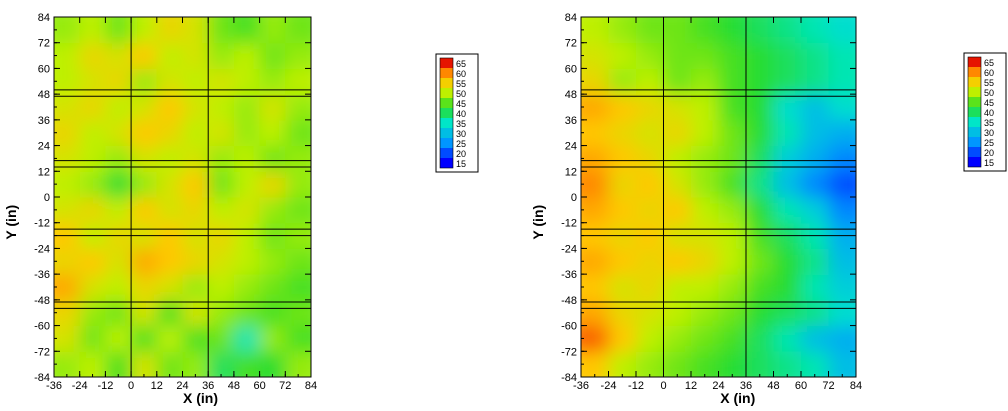 This screenshot has width=1008, height=411. Describe the element at coordinates (737, 398) in the screenshot. I see `x-axis-title: X (in)` at that location.